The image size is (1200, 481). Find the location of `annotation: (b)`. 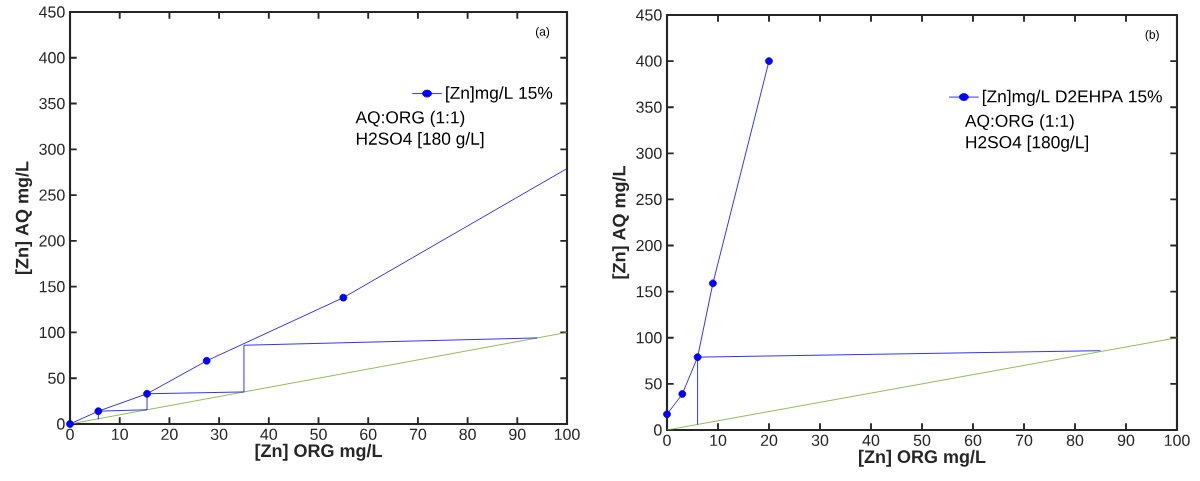

annotation: (b) is located at coordinates (1152, 36).